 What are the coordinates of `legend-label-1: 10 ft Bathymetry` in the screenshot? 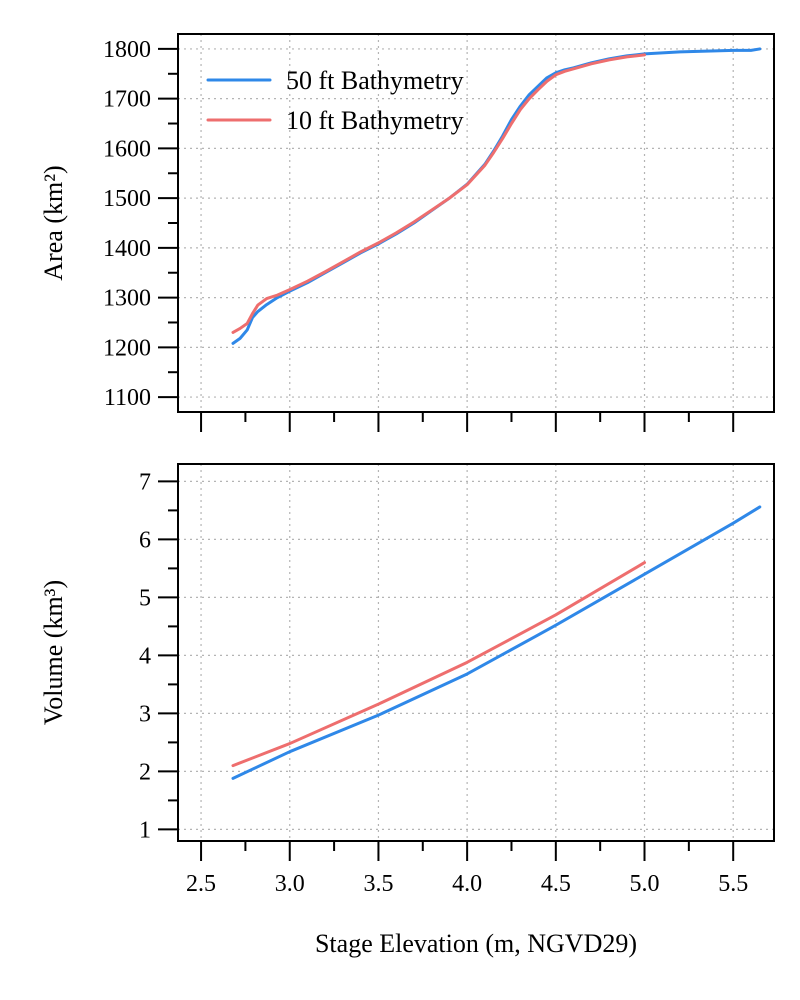 It's located at (375, 120).